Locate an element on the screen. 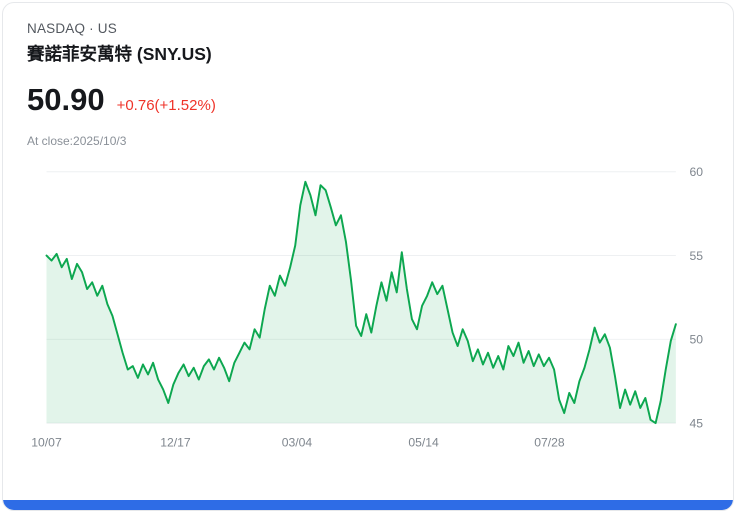  last-price: 50.90 is located at coordinates (66, 99).